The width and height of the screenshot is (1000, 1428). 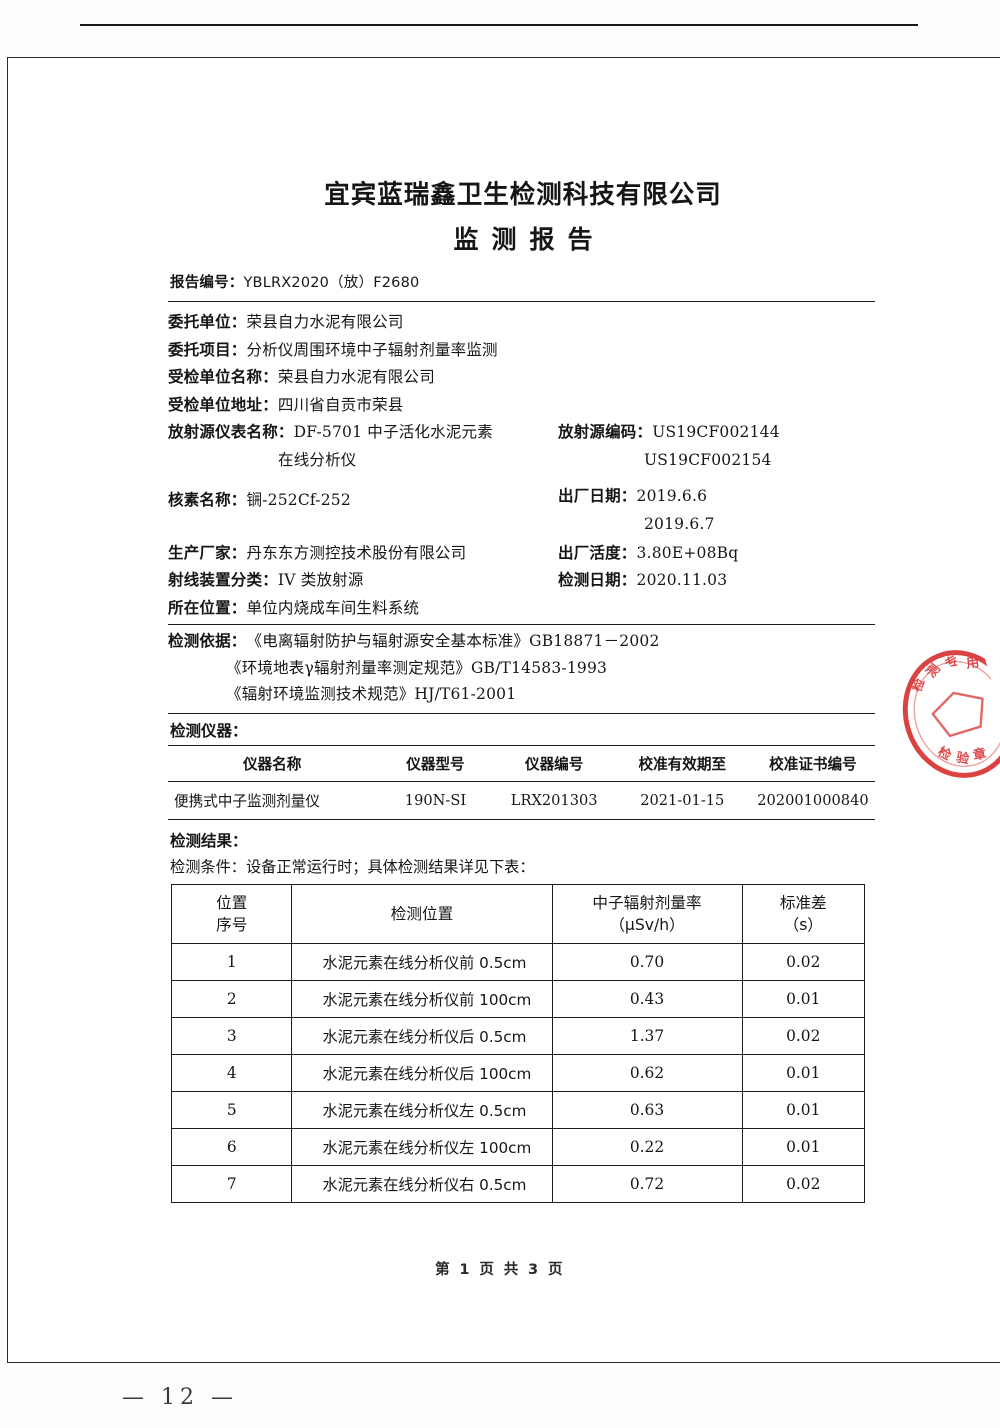 What do you see at coordinates (317, 459) in the screenshot?
I see `field-device-name-value-line2: 在线分析仪` at bounding box center [317, 459].